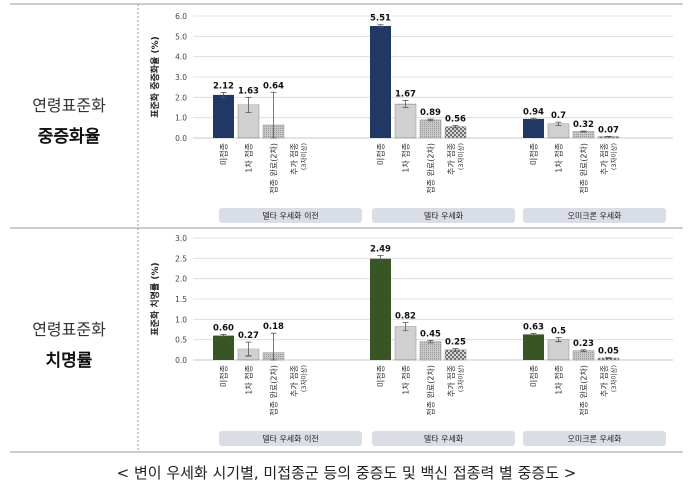 The height and width of the screenshot is (490, 693). Describe the element at coordinates (181, 57) in the screenshot. I see `y-tick-label: 4.0` at that location.